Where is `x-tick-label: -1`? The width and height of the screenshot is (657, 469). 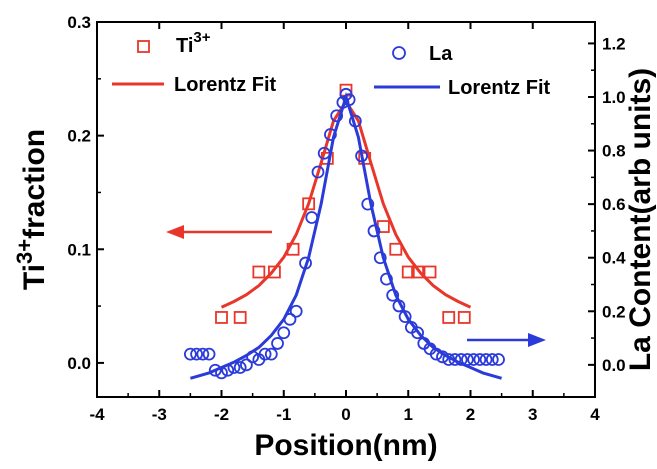
x-tick-label: -1 is located at coordinates (283, 414).